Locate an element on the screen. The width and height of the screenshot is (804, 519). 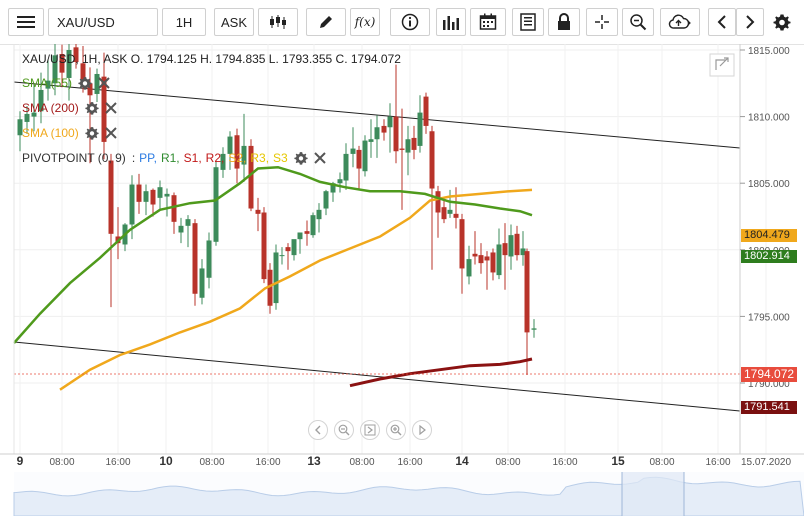
menu-button is located at coordinates (26, 22).